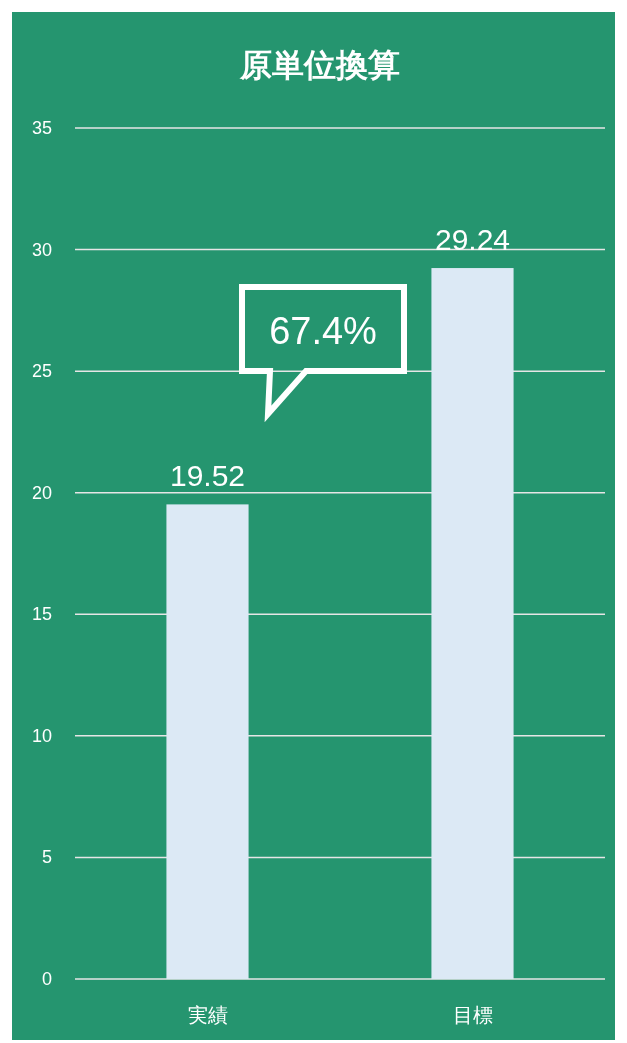  What do you see at coordinates (41, 371) in the screenshot?
I see `y-tick-label: 25` at bounding box center [41, 371].